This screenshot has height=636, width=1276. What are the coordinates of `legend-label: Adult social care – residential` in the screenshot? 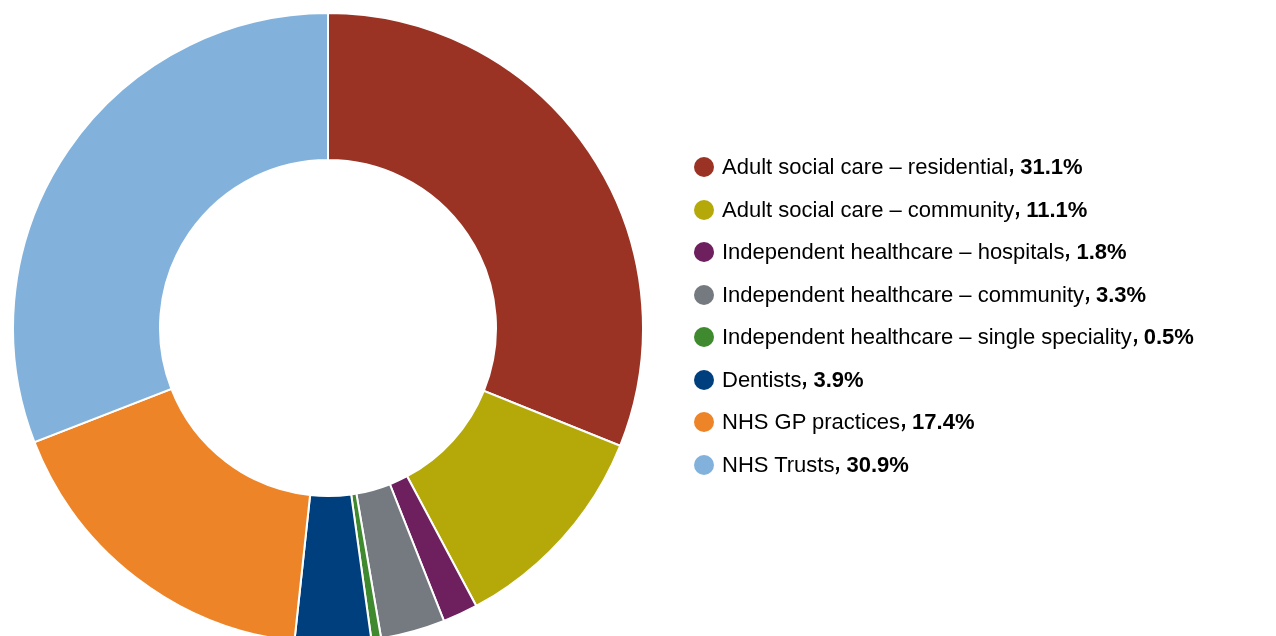 It's located at (865, 167).